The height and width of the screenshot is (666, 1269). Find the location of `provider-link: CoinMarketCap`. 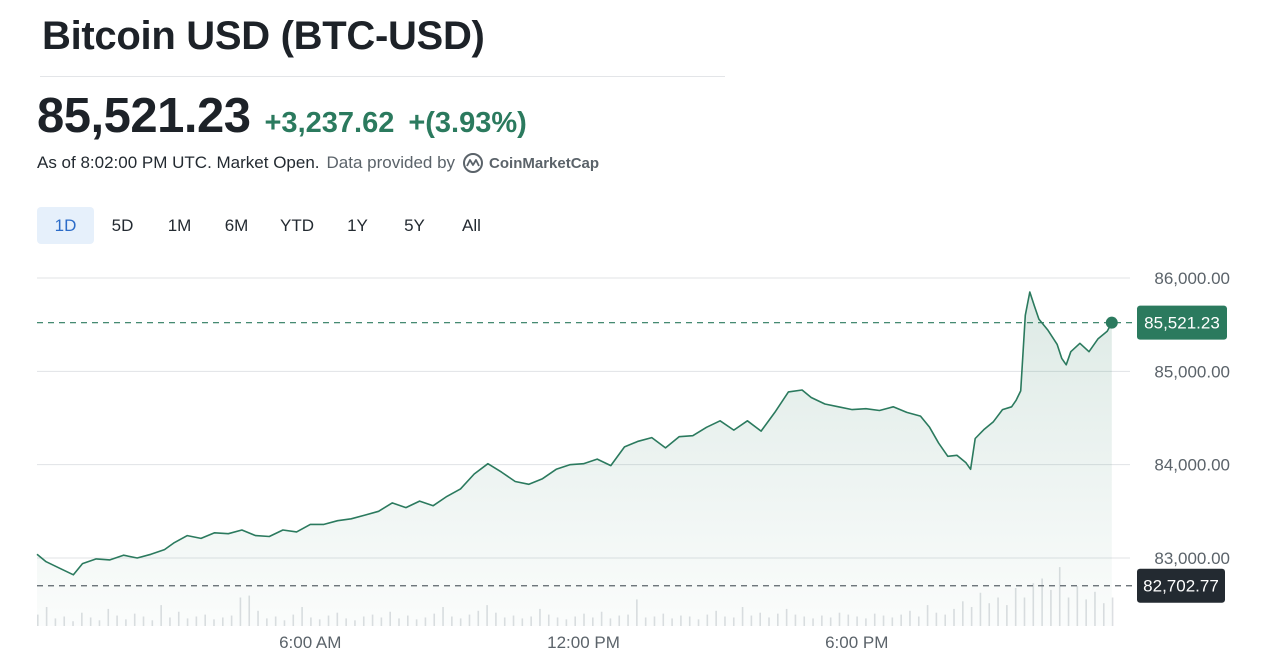

provider-link: CoinMarketCap is located at coordinates (530, 163).